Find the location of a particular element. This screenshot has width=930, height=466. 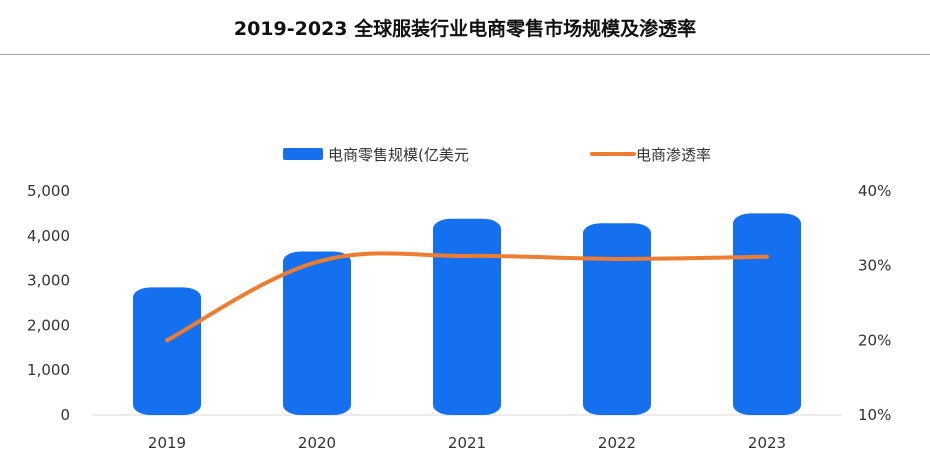

y-left-tick: 2,000 is located at coordinates (48, 325).